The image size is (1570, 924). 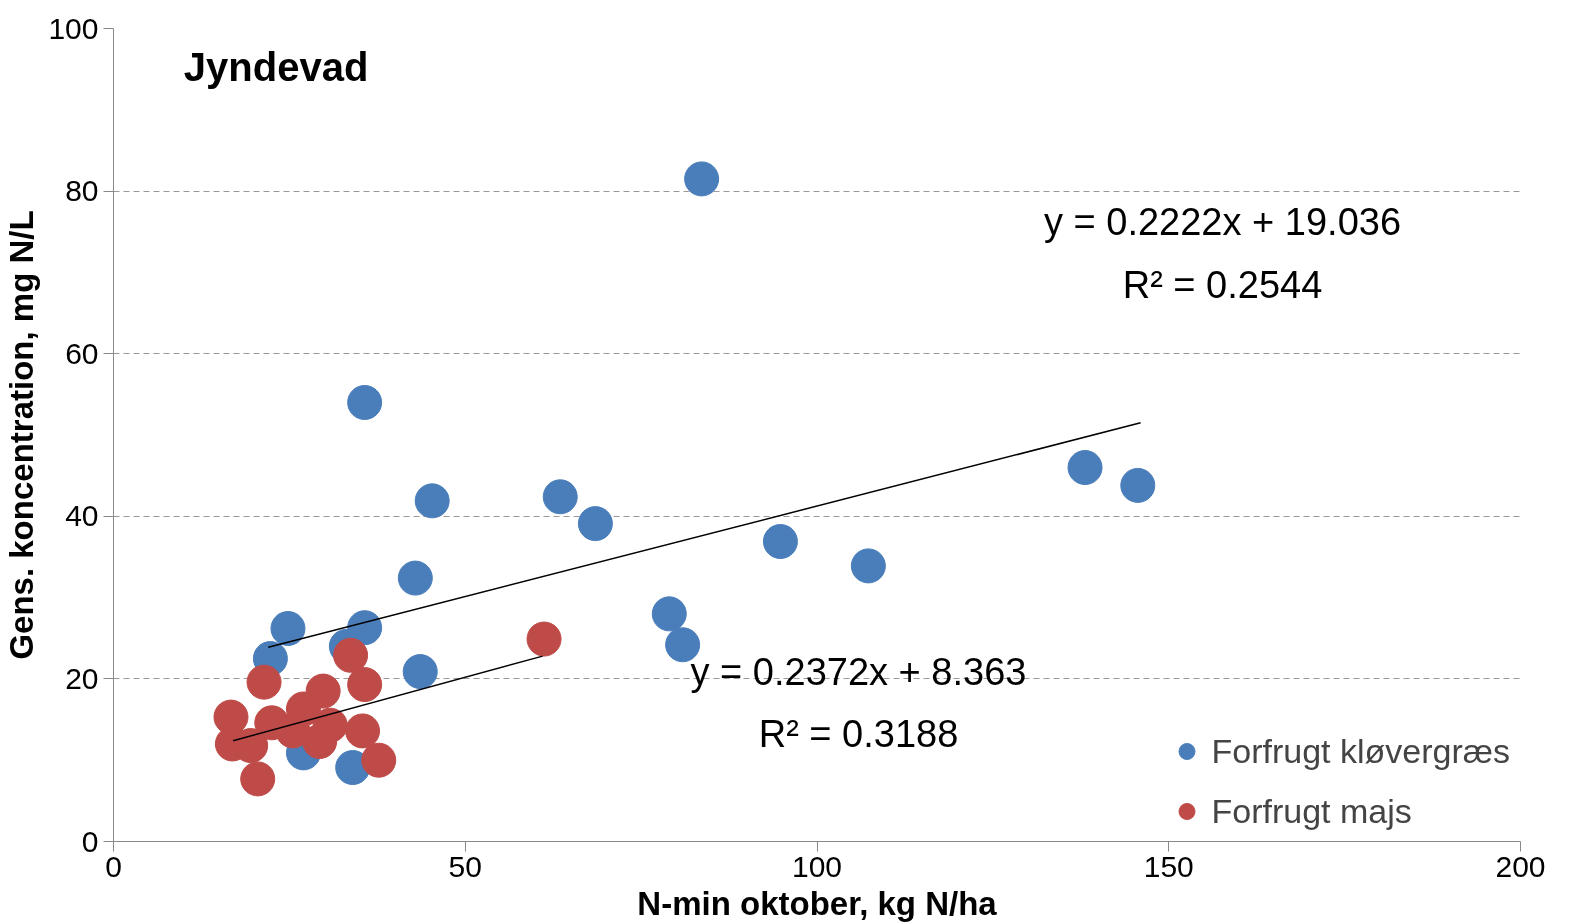 What do you see at coordinates (82, 678) in the screenshot?
I see `y-tick-label: 20` at bounding box center [82, 678].